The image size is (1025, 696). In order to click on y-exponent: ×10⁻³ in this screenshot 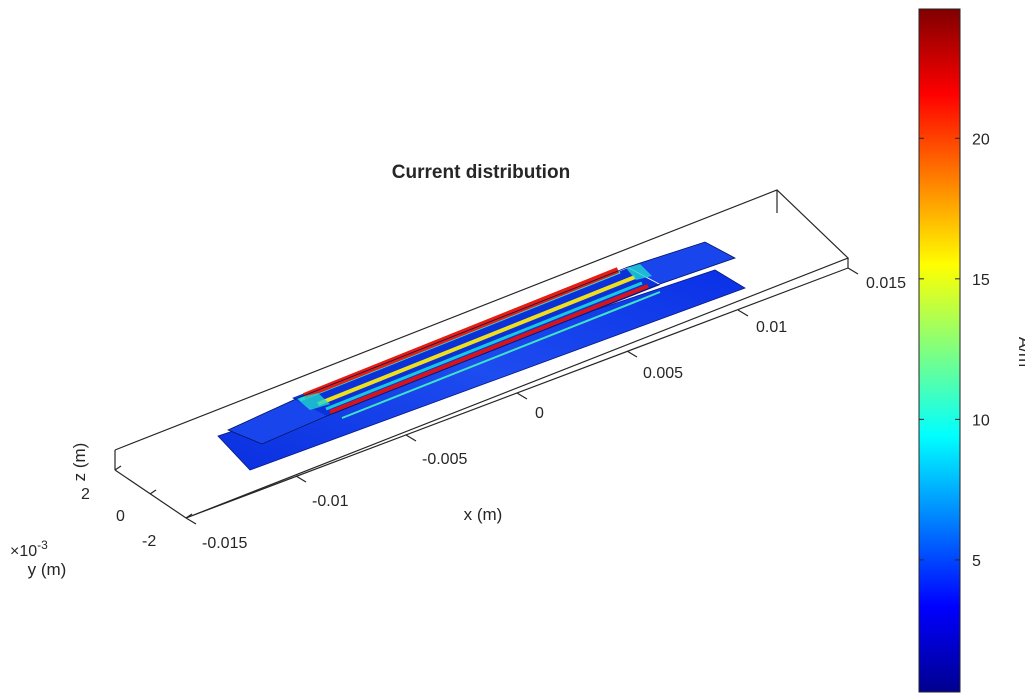, I will do `click(29, 549)`.